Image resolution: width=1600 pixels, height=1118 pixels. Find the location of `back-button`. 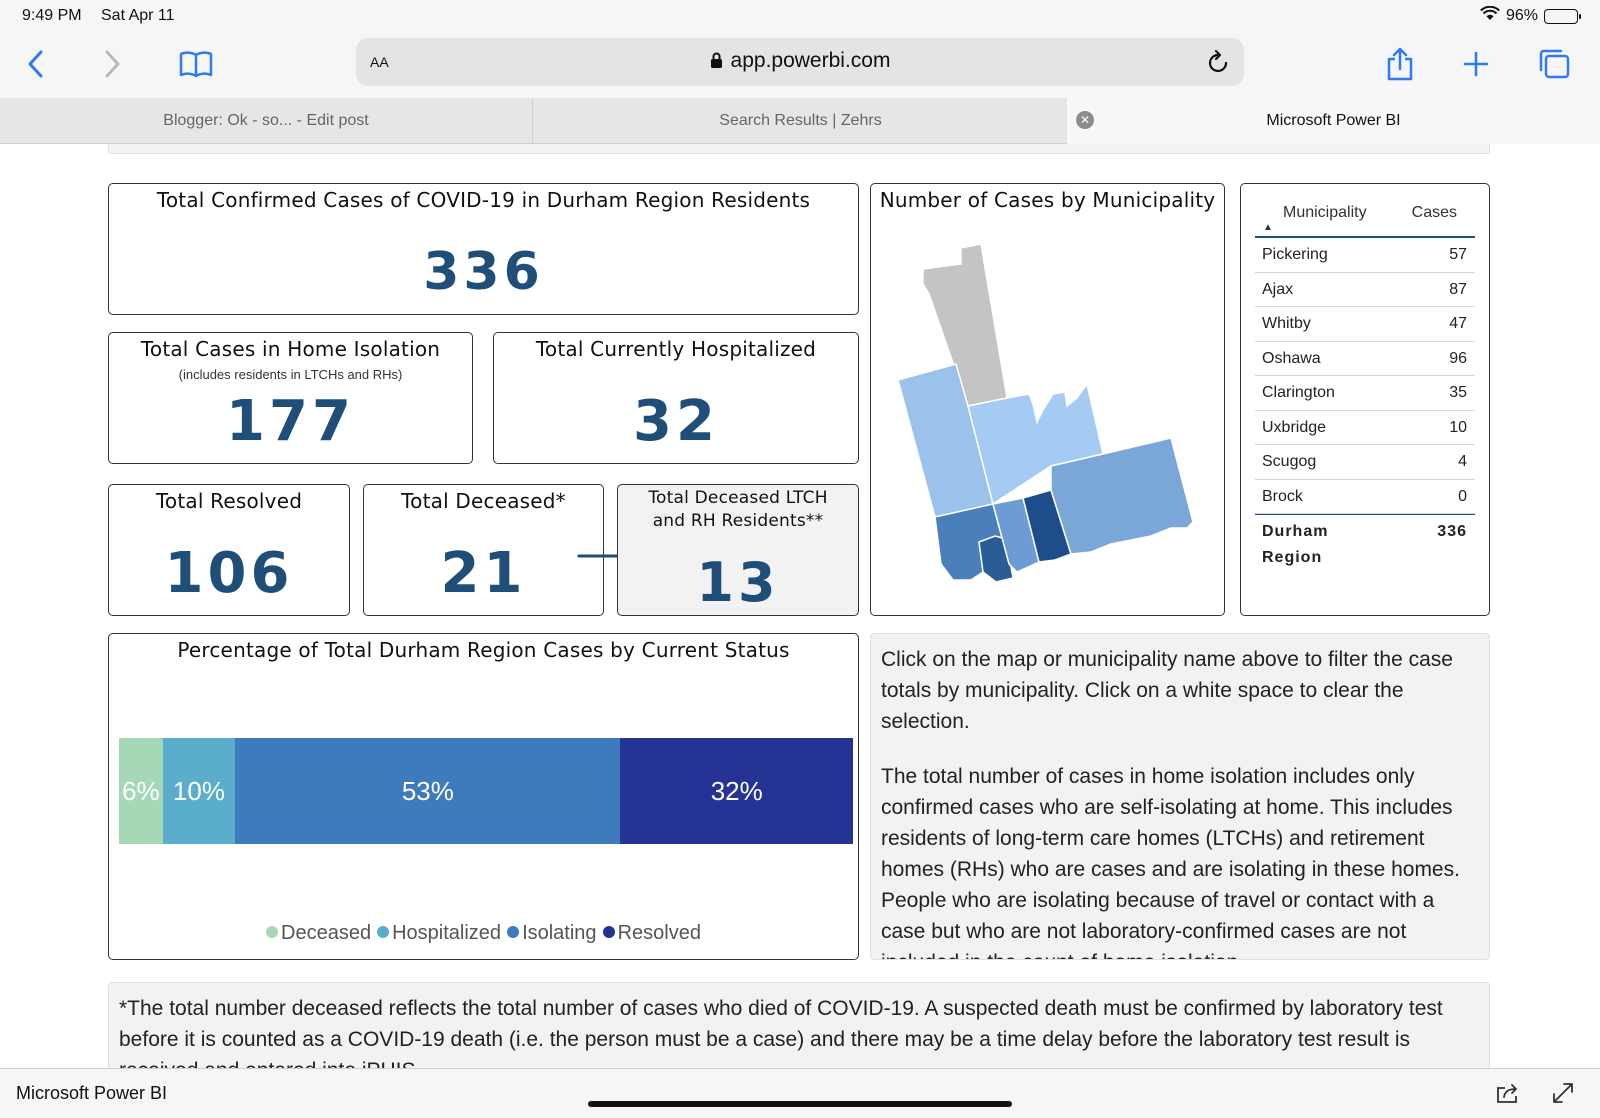

back-button is located at coordinates (36, 64).